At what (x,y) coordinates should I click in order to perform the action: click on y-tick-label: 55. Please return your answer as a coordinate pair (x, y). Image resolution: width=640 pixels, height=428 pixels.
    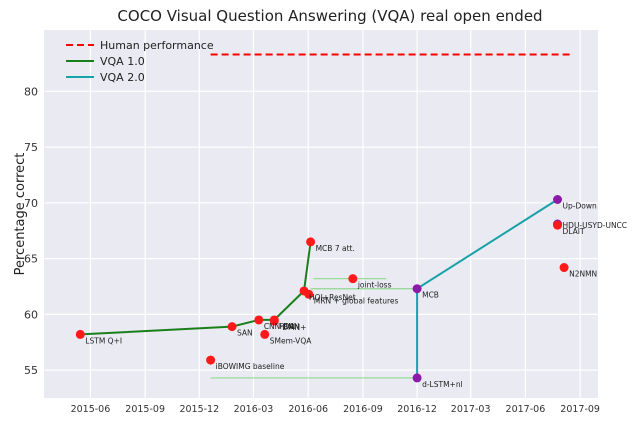
    Looking at the image, I should click on (31, 370).